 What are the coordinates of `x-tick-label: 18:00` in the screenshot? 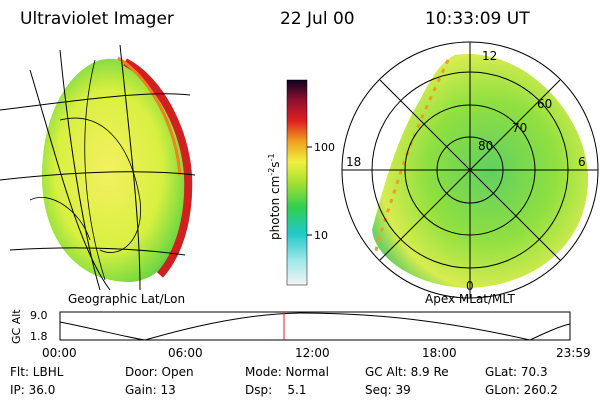 It's located at (439, 353).